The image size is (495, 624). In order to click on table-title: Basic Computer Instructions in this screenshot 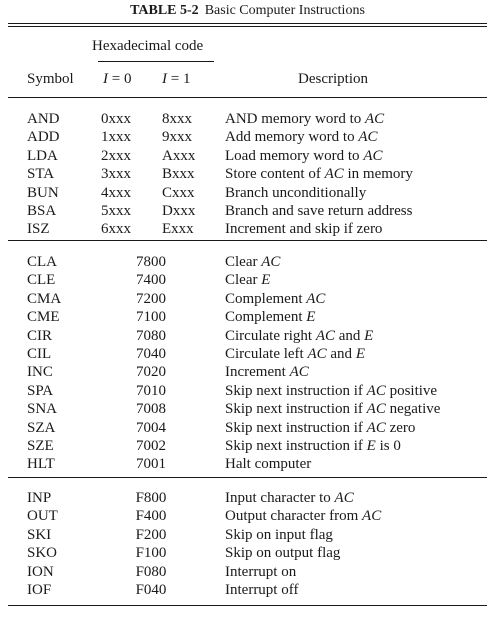, I will do `click(284, 10)`.